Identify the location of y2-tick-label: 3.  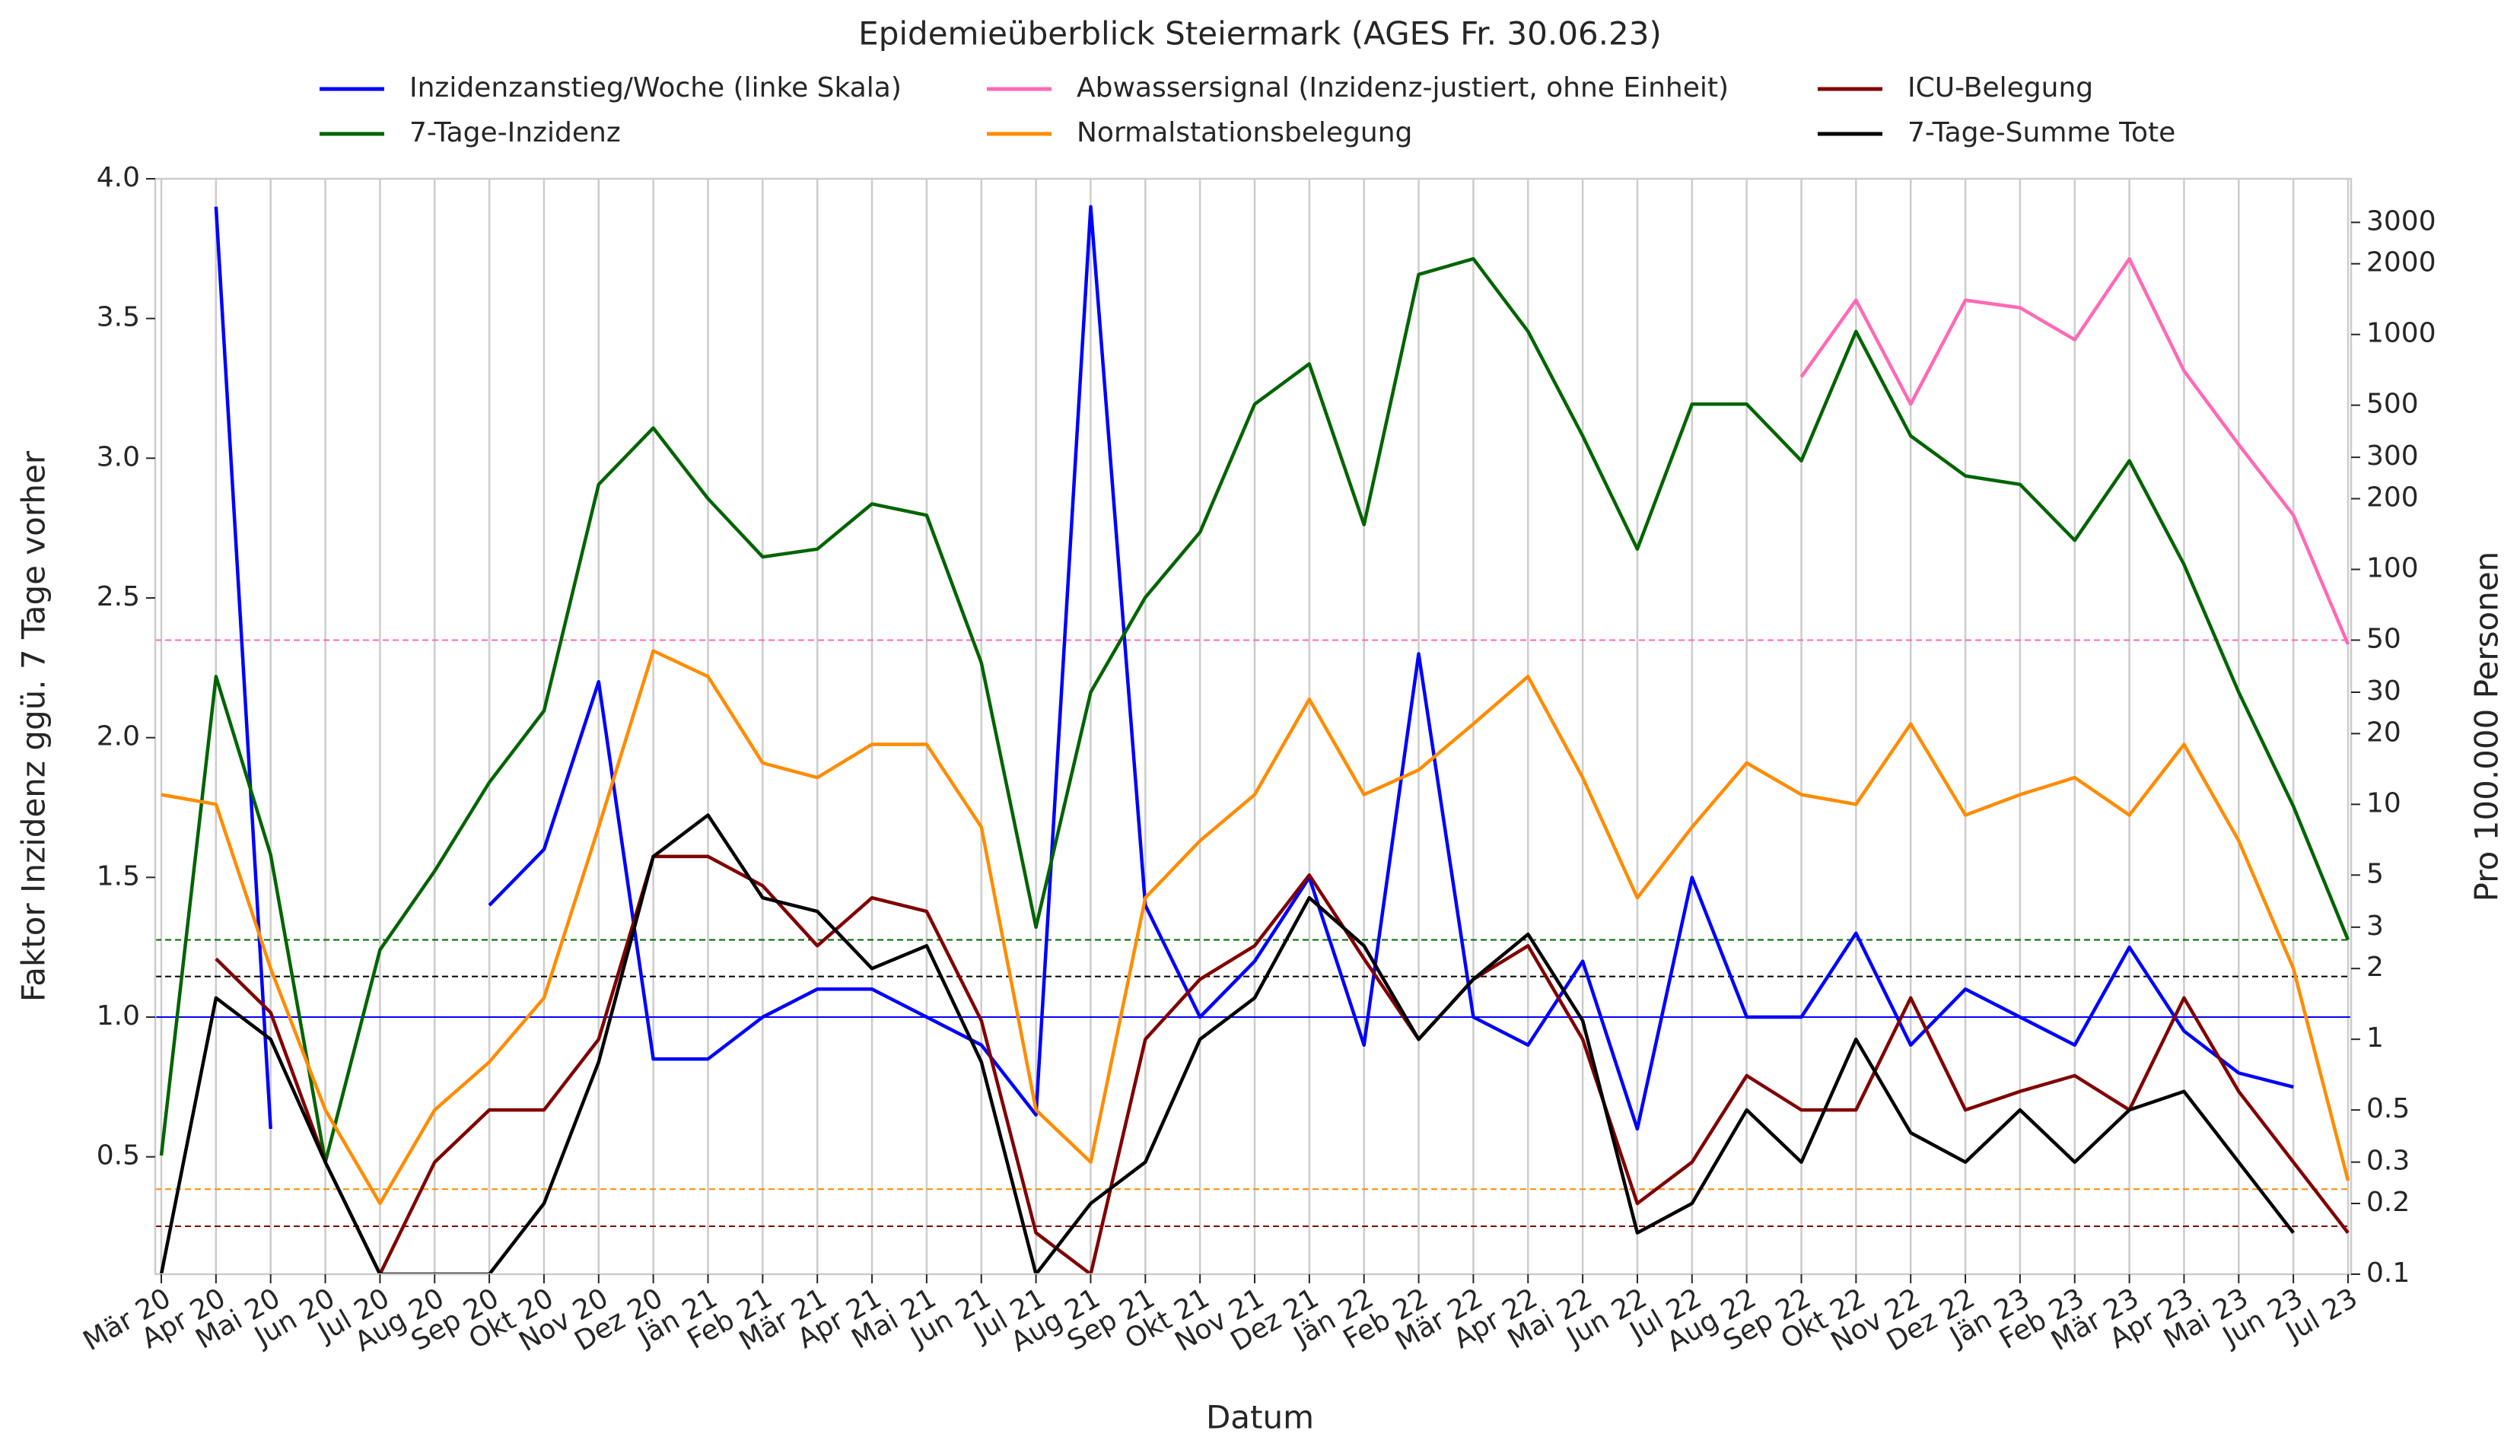
(2375, 926).